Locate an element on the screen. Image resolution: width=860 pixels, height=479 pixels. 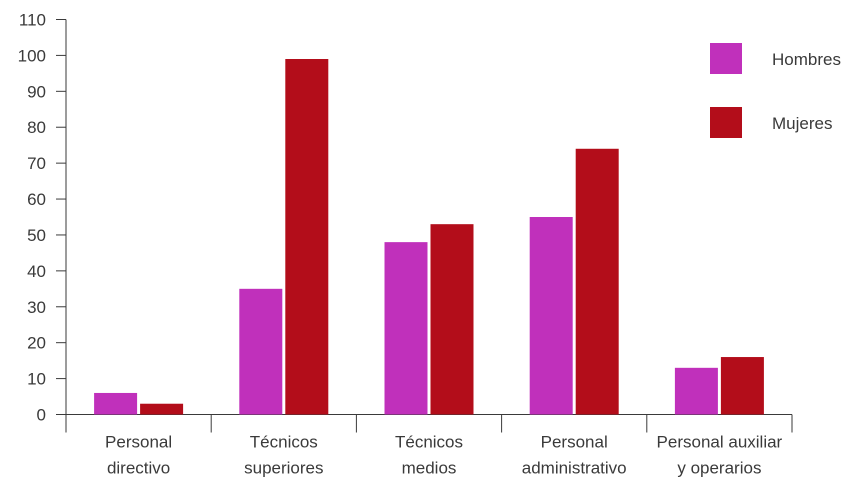
y-tick-label: 40 is located at coordinates (36, 271).